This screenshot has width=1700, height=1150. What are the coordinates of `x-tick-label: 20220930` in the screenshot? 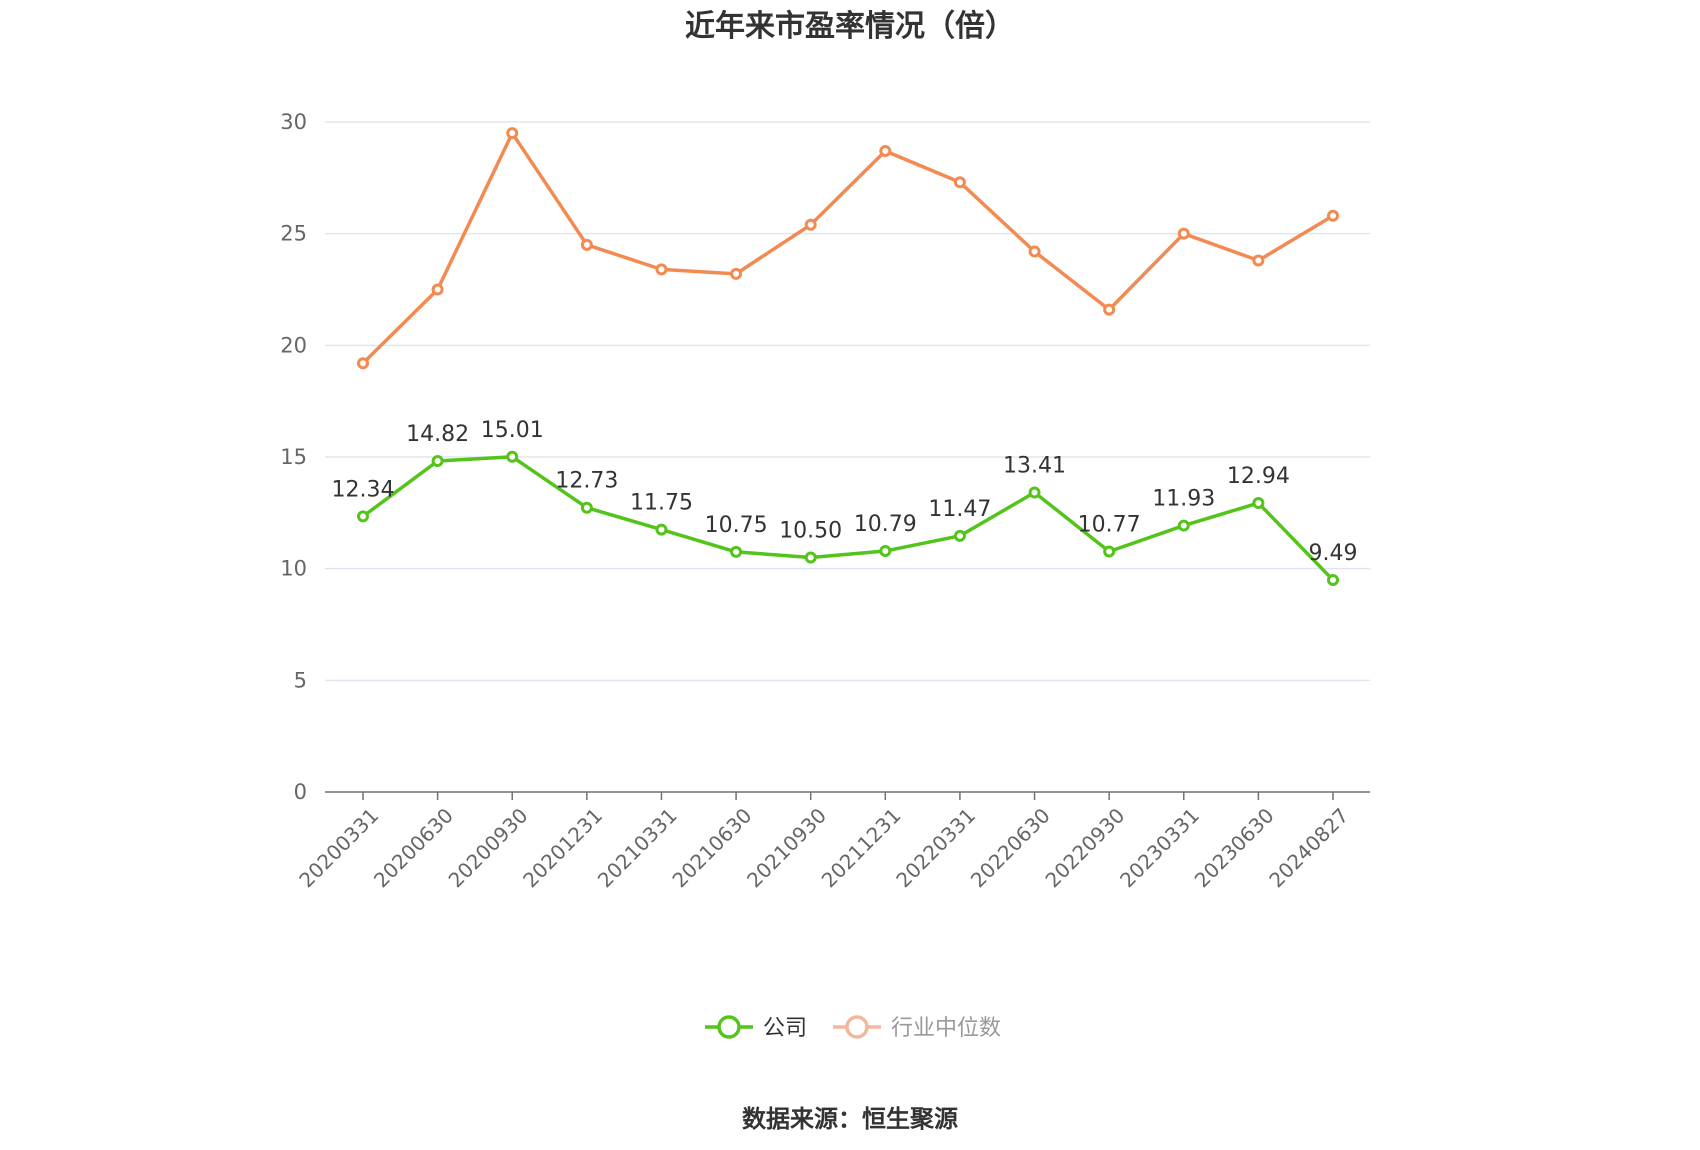 It's located at (1084, 847).